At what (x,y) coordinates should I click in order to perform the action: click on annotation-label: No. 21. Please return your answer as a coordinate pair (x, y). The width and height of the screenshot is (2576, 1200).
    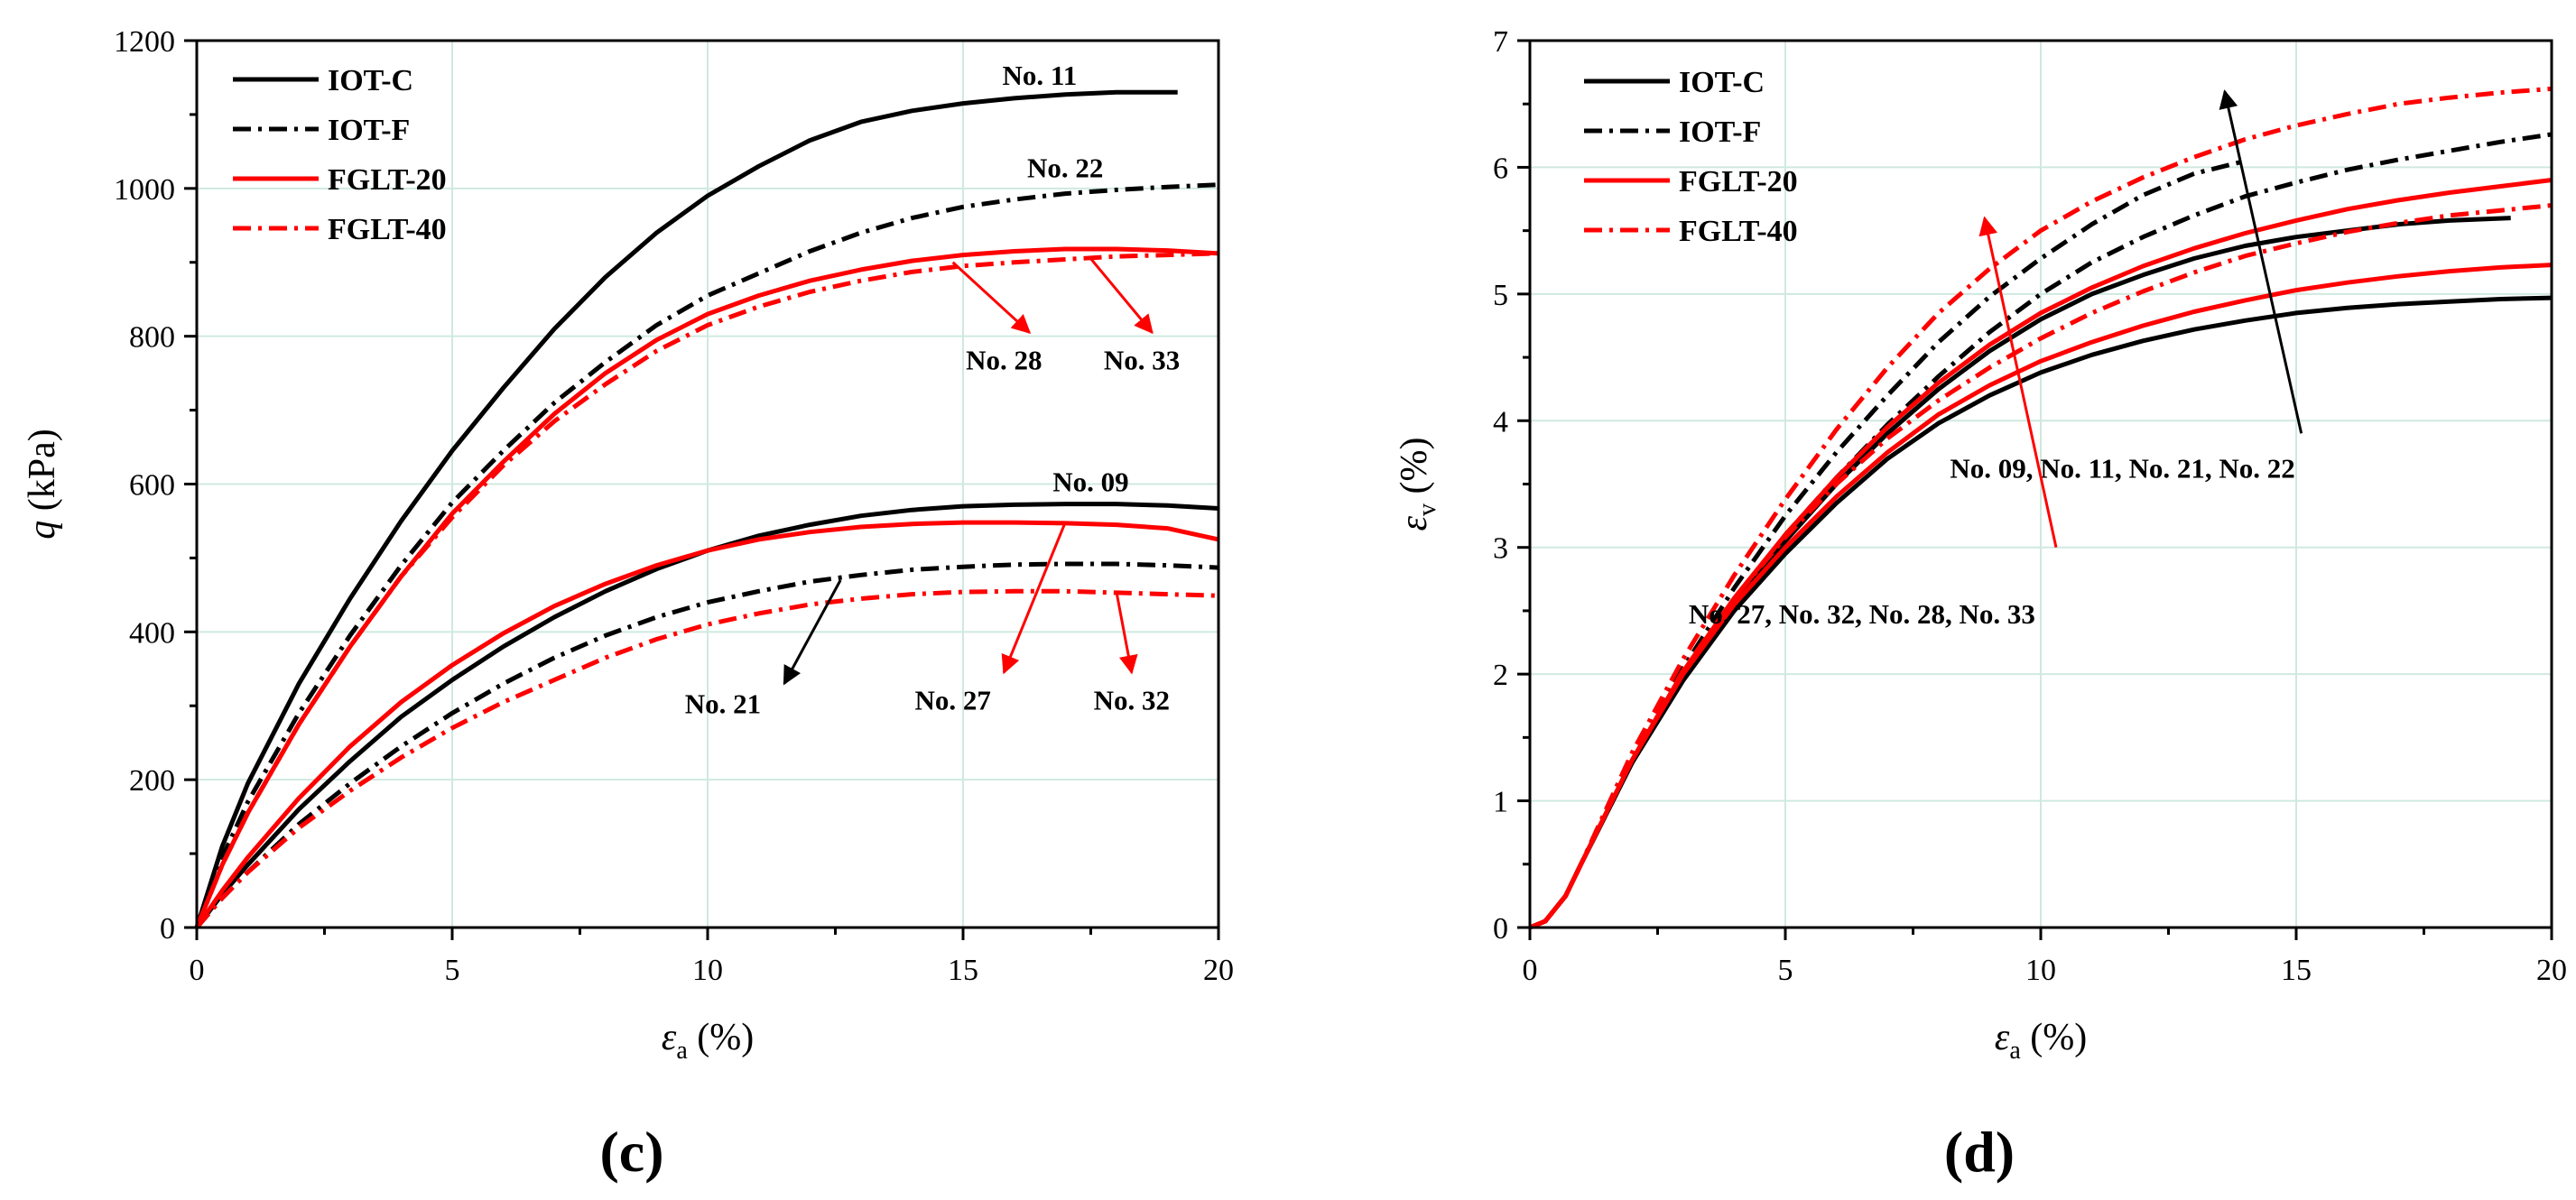
    Looking at the image, I should click on (723, 703).